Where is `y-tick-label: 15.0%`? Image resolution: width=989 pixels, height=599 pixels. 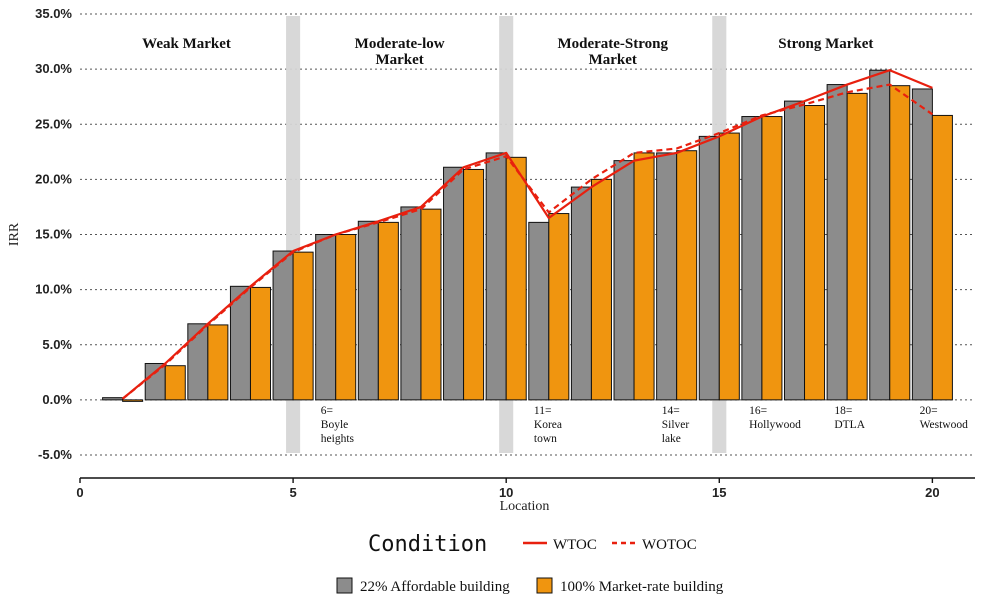 y-tick-label: 15.0% is located at coordinates (53, 234).